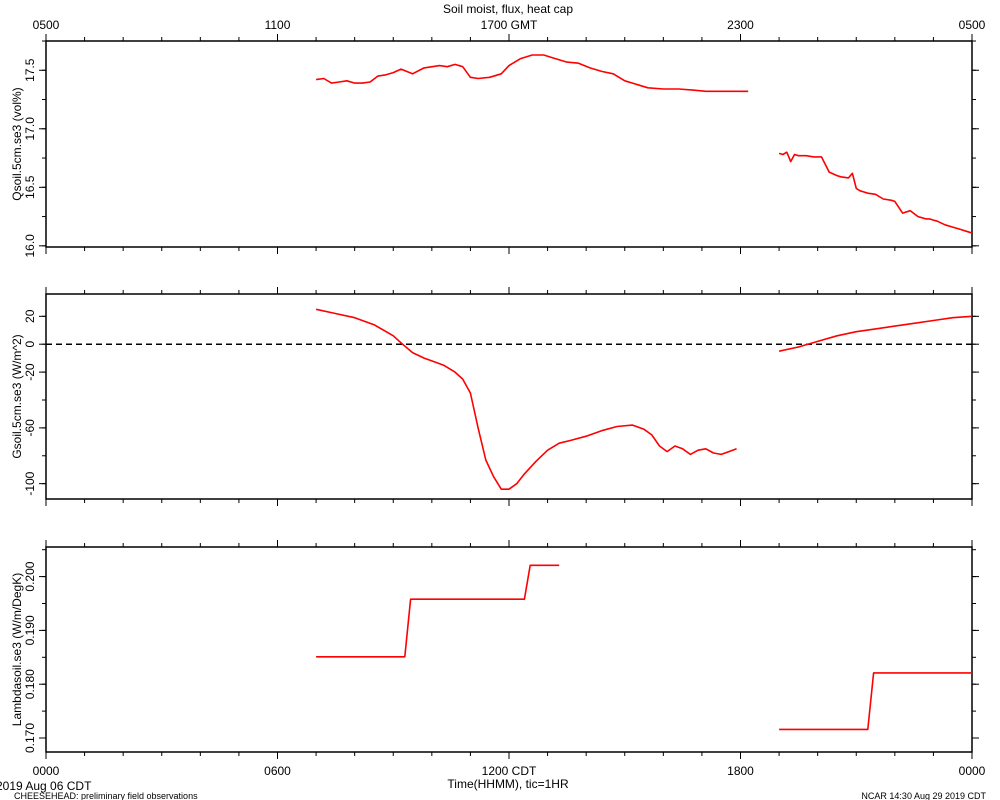 The width and height of the screenshot is (1000, 800). What do you see at coordinates (508, 9) in the screenshot?
I see `chart-title: Soil moist, flux, heat cap` at bounding box center [508, 9].